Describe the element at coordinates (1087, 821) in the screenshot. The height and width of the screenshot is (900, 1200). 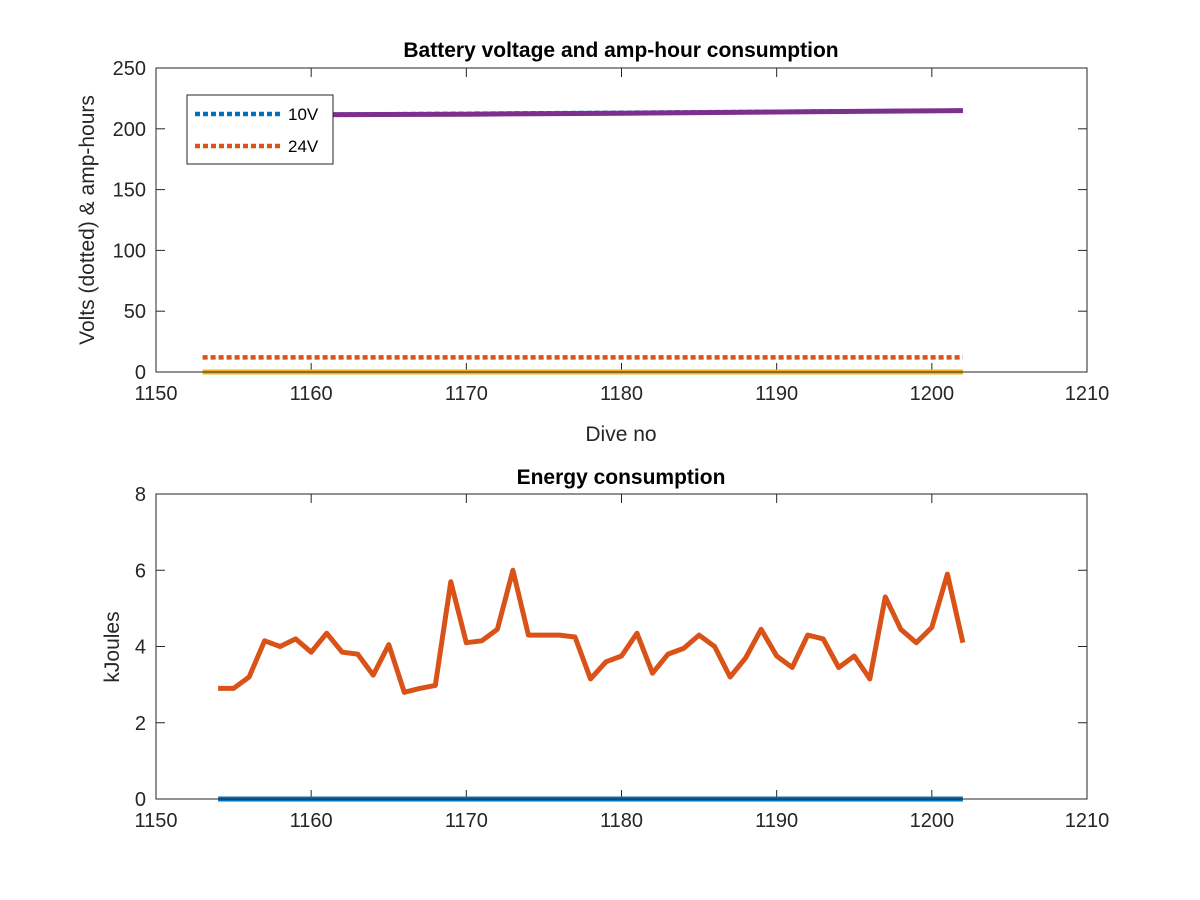
I see `bottom-x-tick-label: 1210` at that location.